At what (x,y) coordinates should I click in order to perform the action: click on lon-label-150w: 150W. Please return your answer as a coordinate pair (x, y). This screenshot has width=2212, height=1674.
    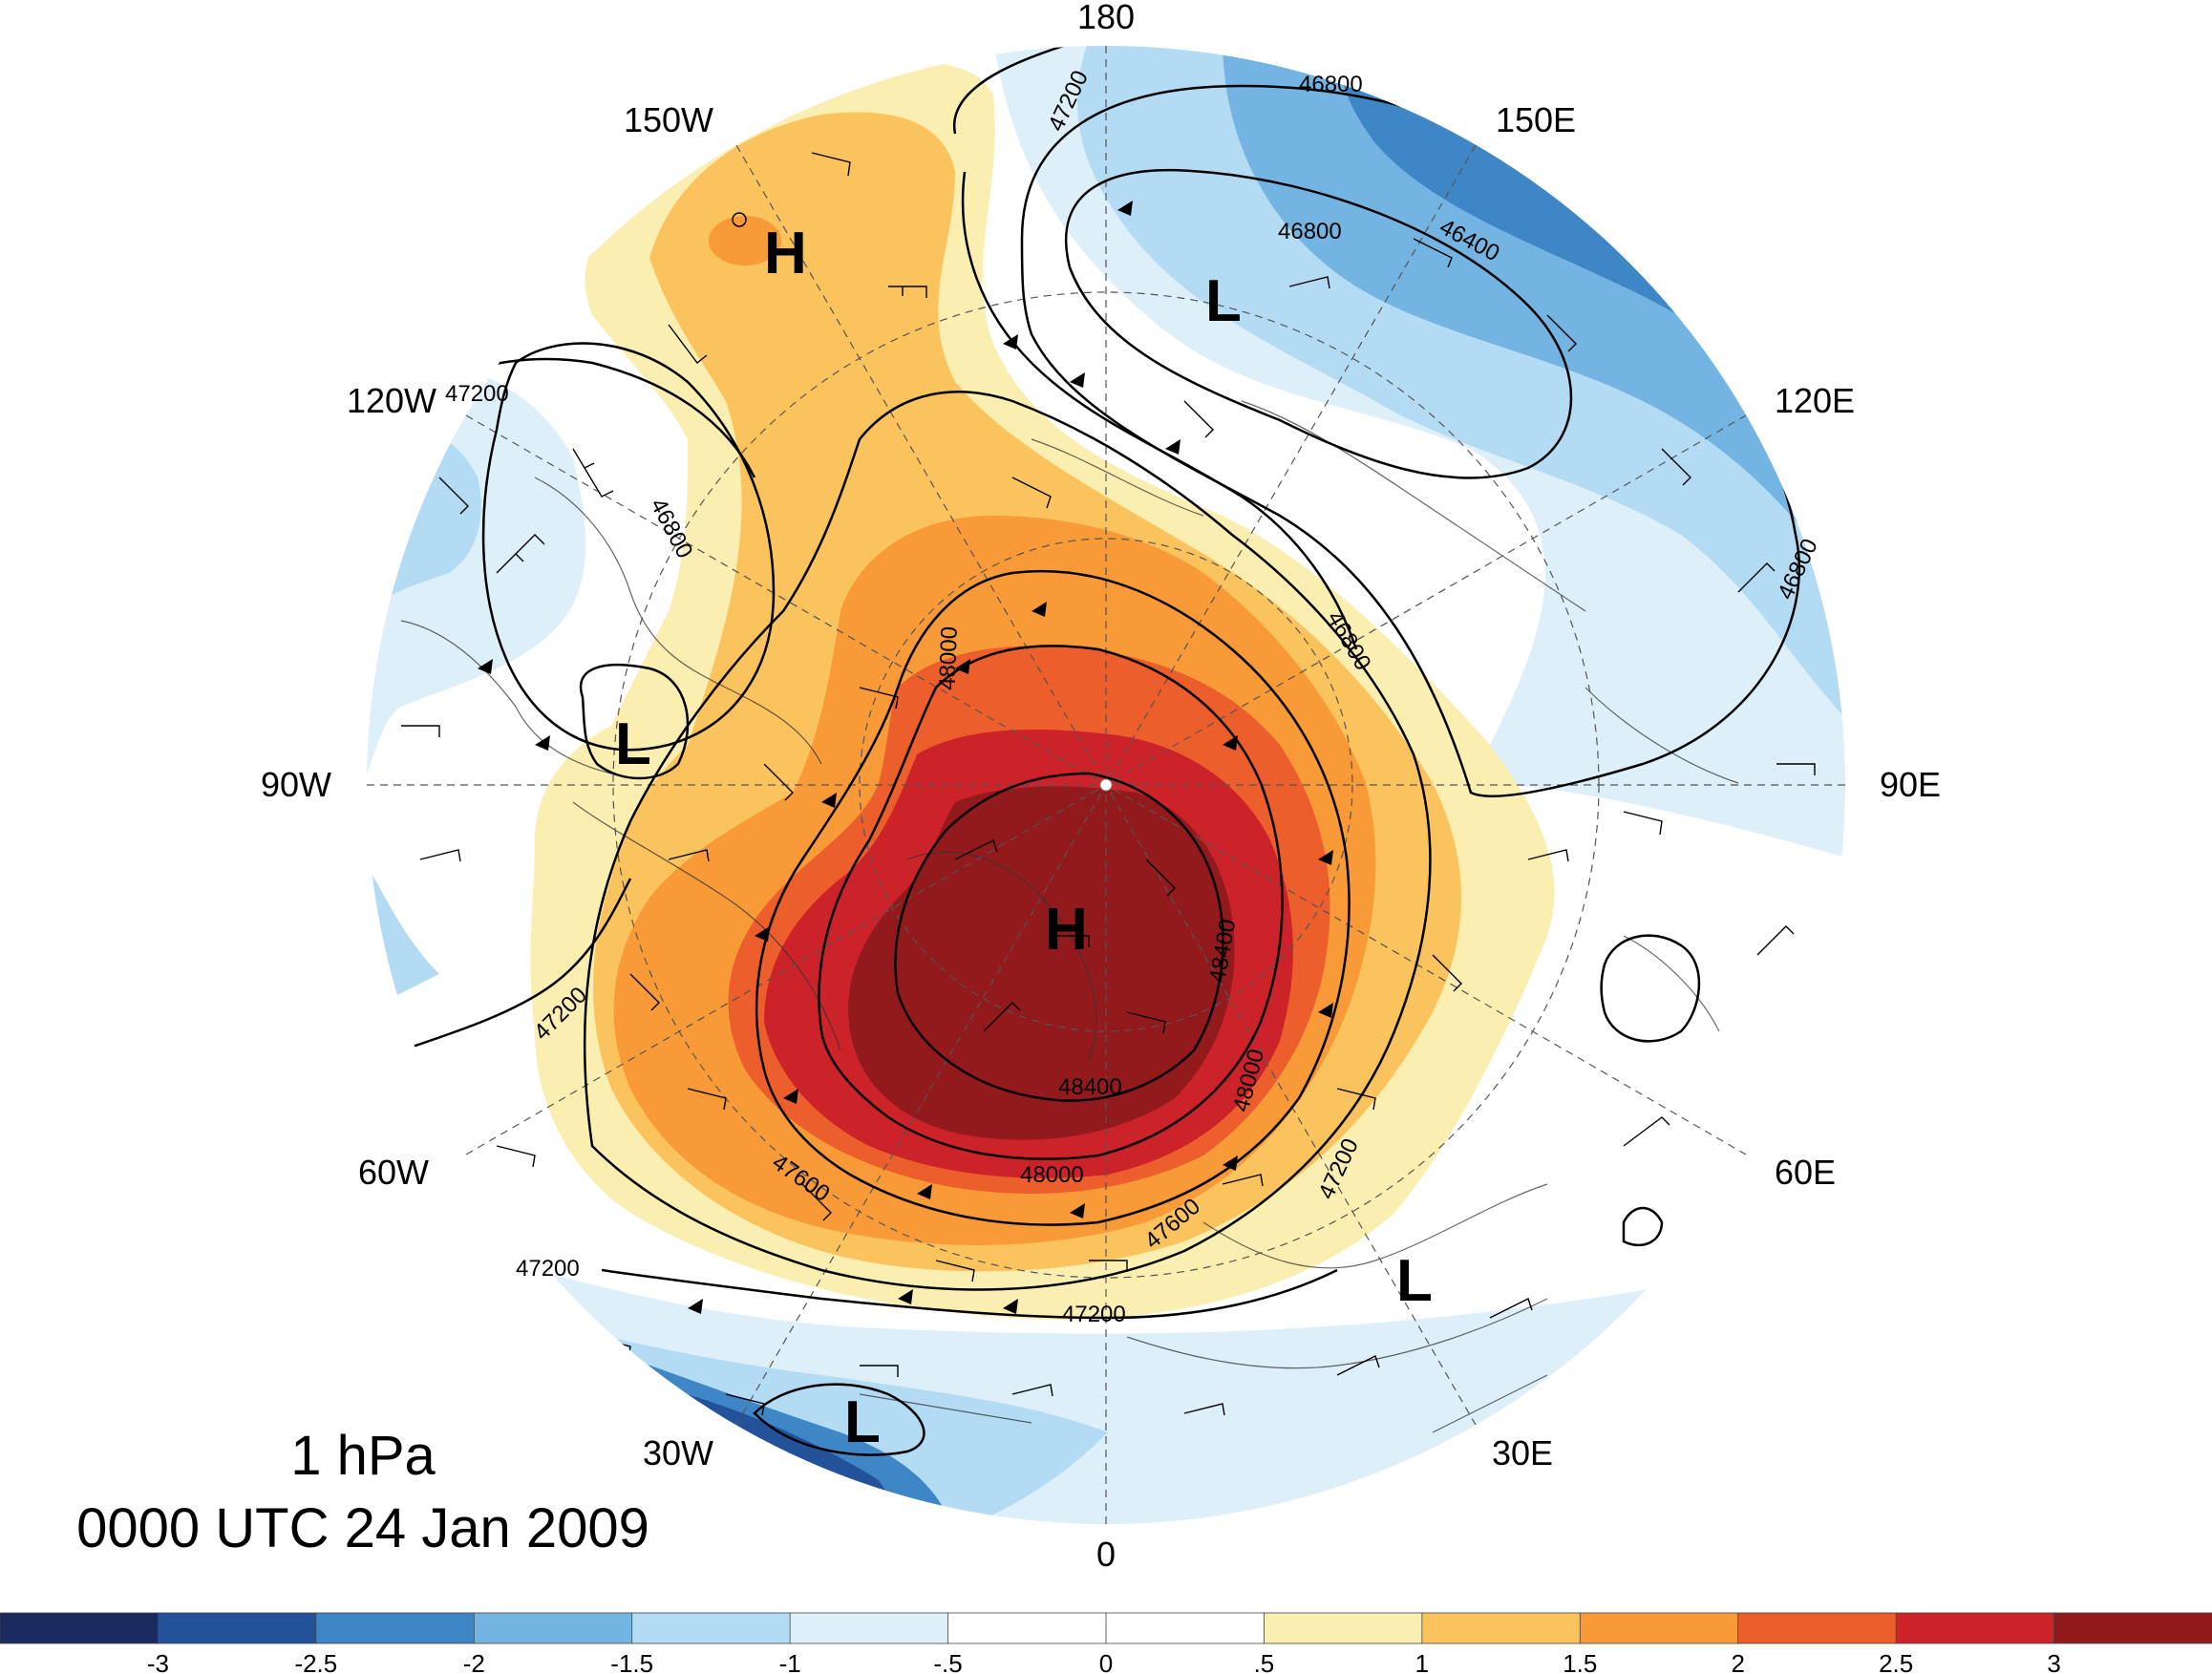
    Looking at the image, I should click on (668, 119).